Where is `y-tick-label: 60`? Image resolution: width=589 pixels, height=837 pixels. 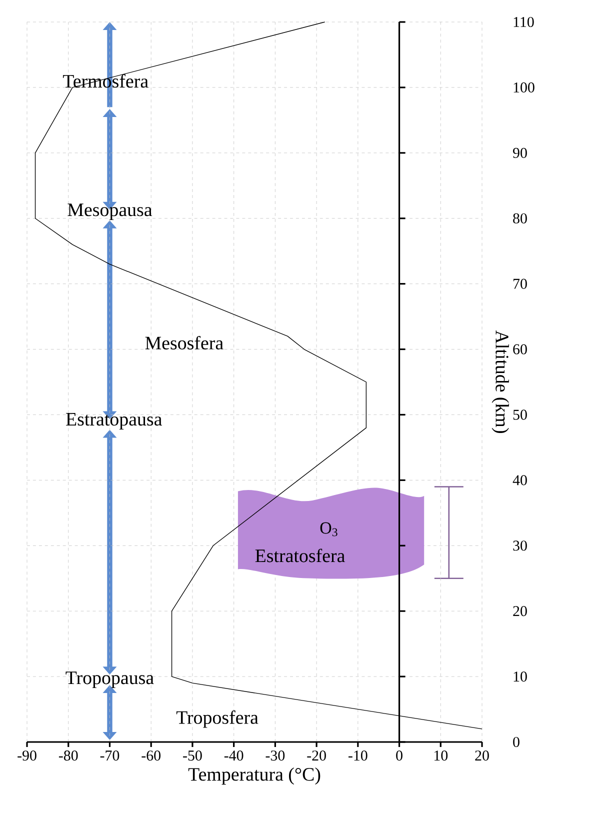
y-tick-label: 60 is located at coordinates (520, 349).